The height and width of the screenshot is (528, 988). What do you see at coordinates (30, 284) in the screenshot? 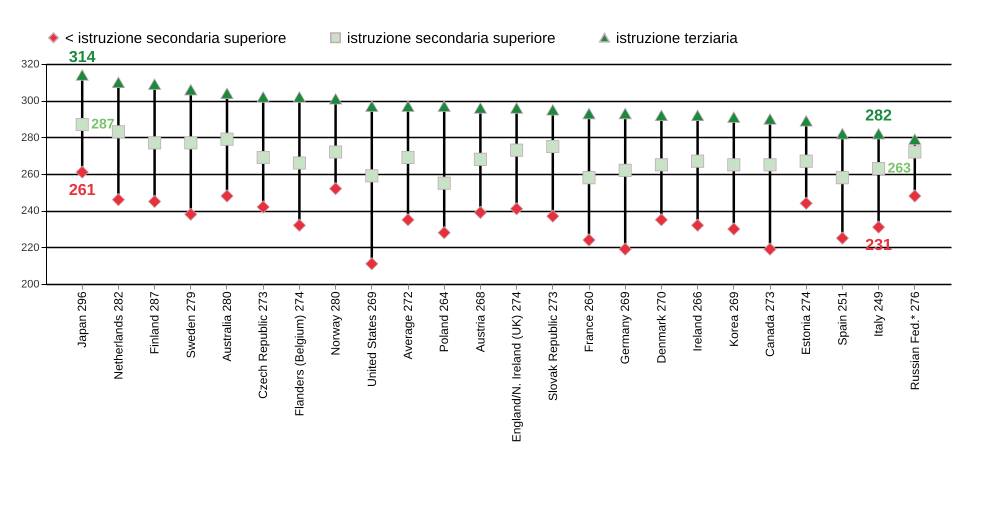
I see `y-tick-label: 200` at bounding box center [30, 284].